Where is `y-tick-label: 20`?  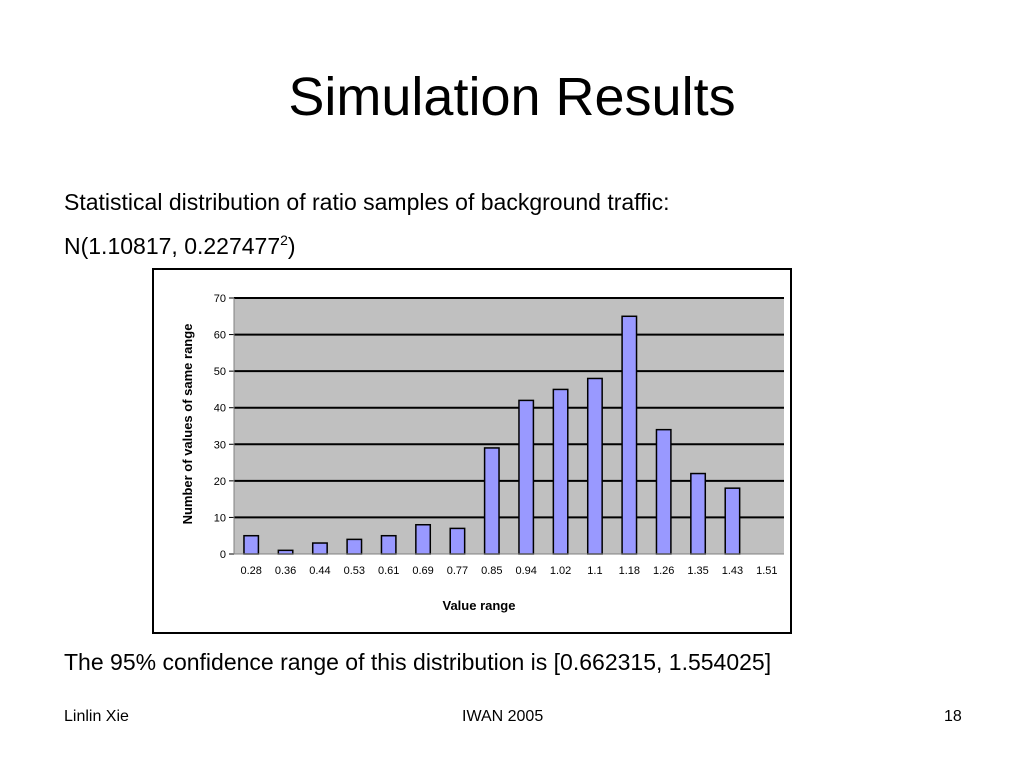
y-tick-label: 20 is located at coordinates (220, 482).